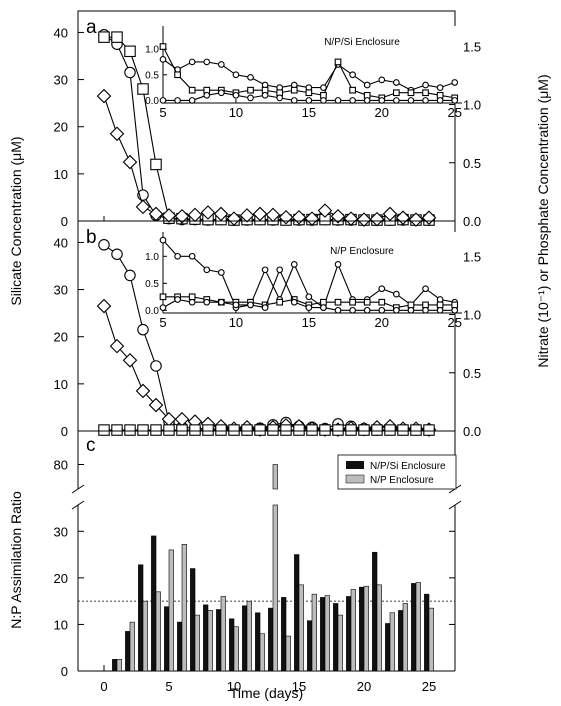 This screenshot has width=561, height=706. I want to click on panel-b-inset-x-tick-label: 5, so click(162, 322).